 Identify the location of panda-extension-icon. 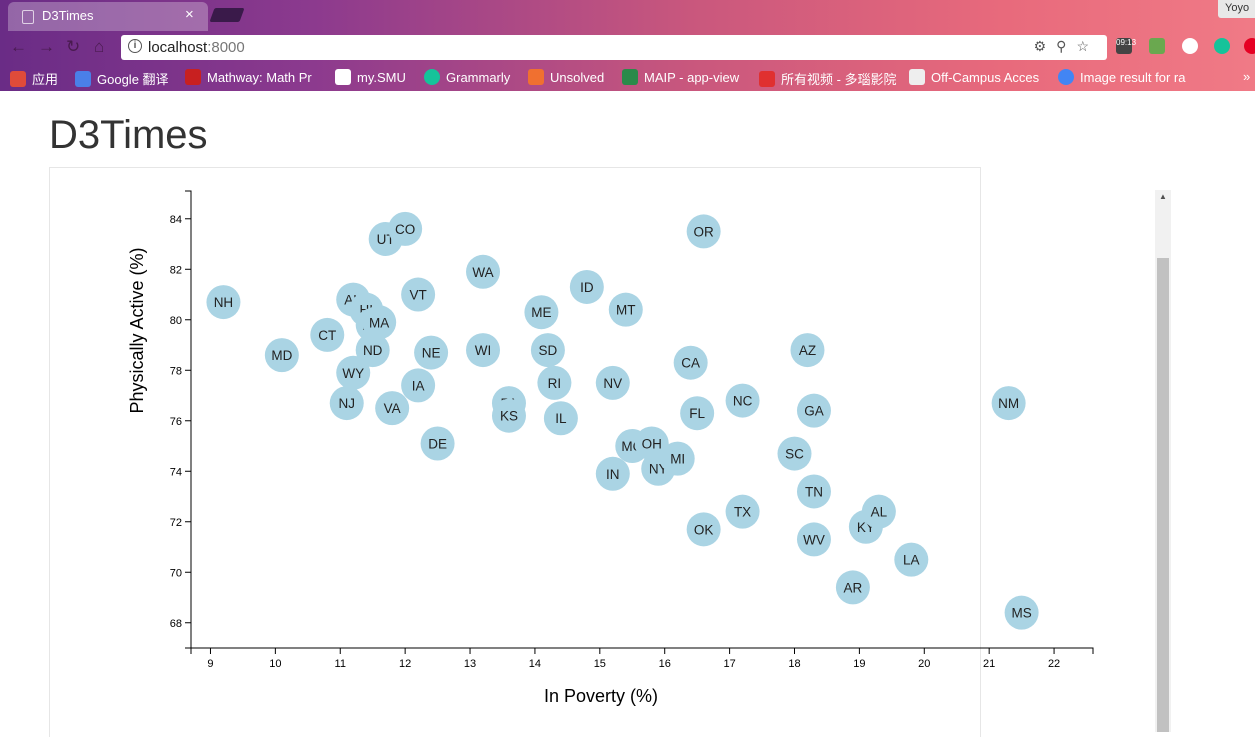
(1190, 46).